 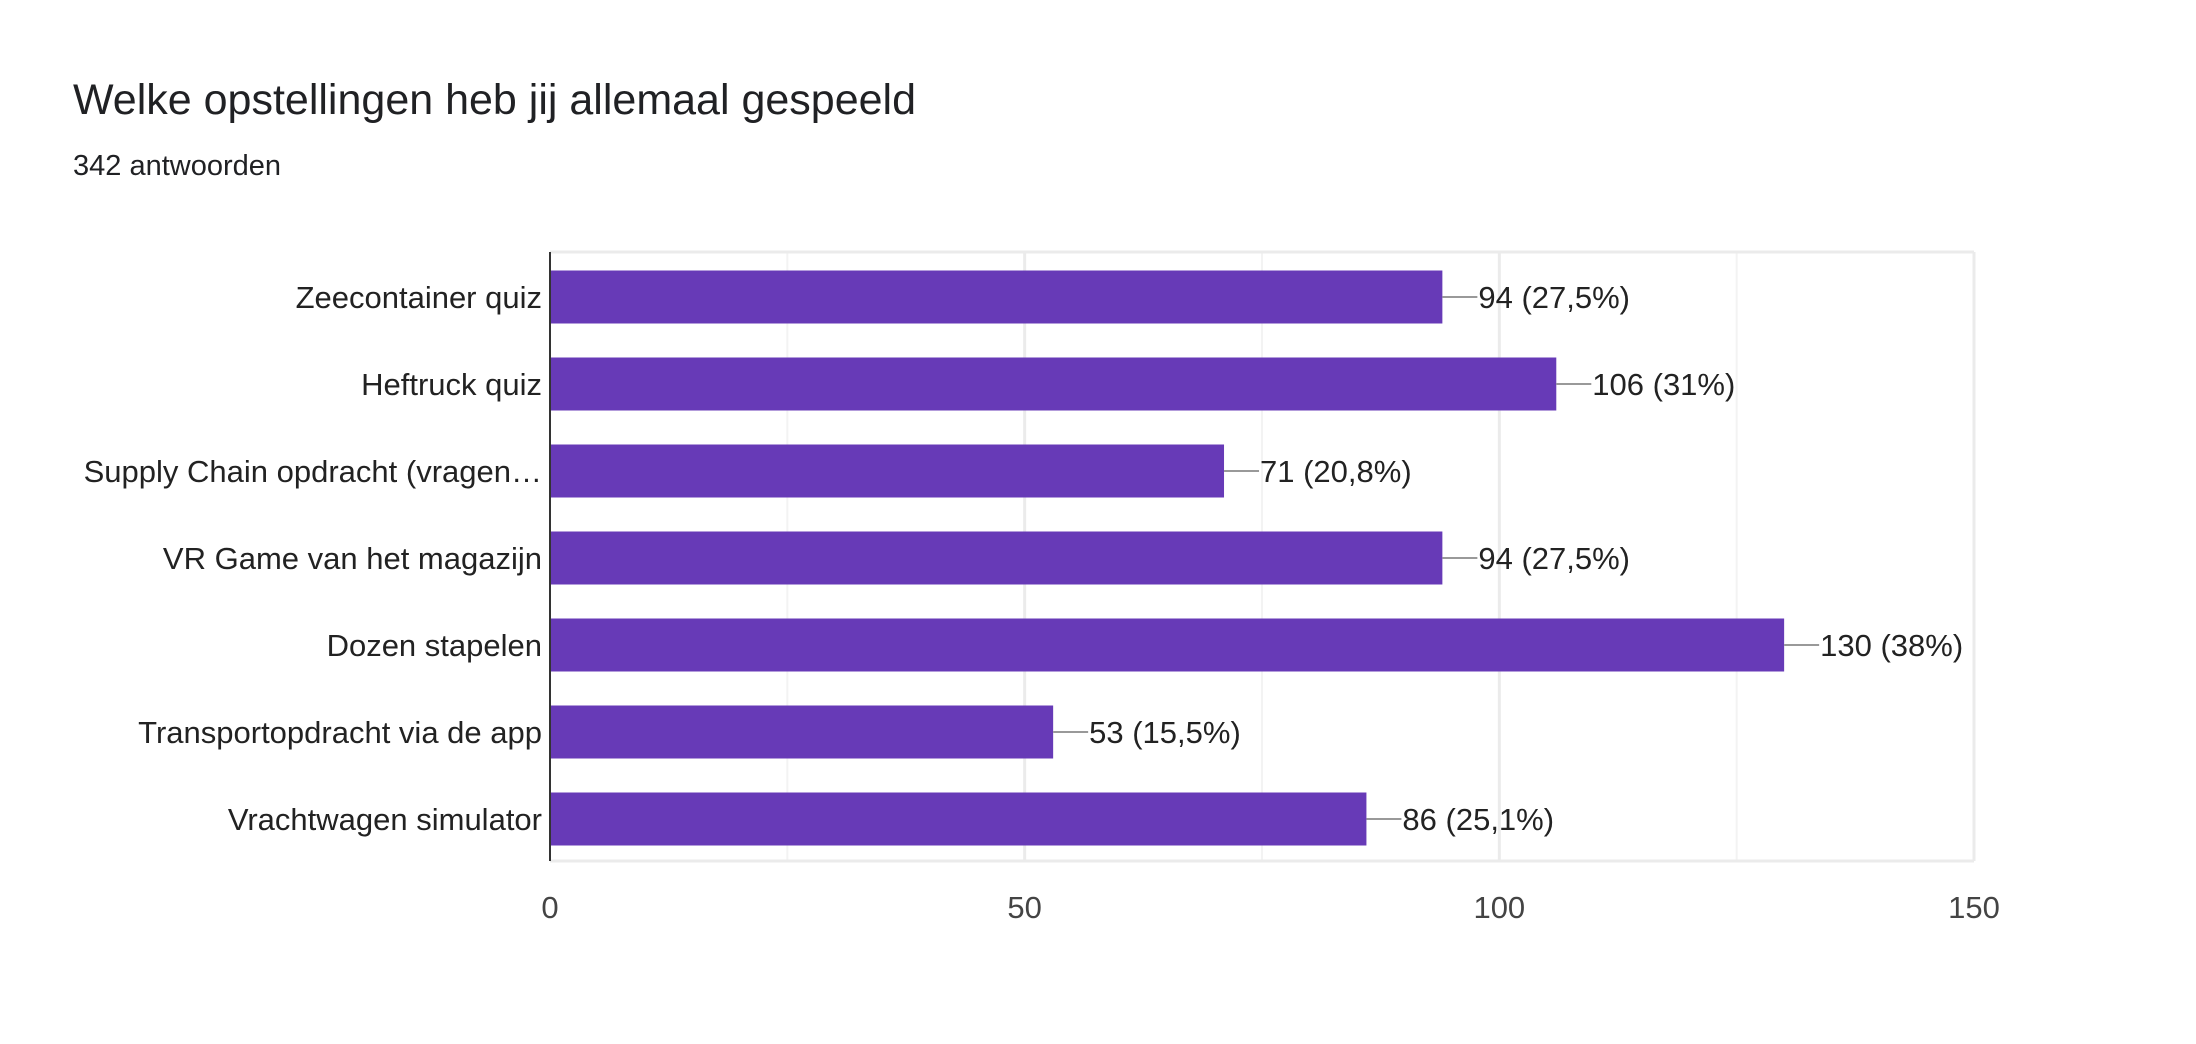 What do you see at coordinates (340, 732) in the screenshot?
I see `category-label: Transportopdracht via de app` at bounding box center [340, 732].